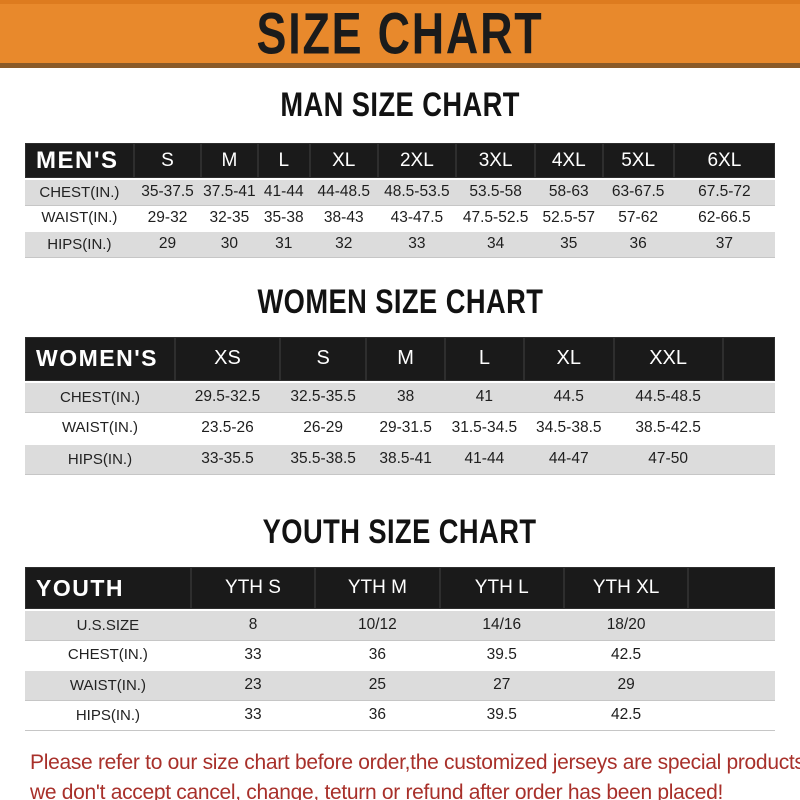  What do you see at coordinates (283, 192) in the screenshot?
I see `size-value-cell: 41-44` at bounding box center [283, 192].